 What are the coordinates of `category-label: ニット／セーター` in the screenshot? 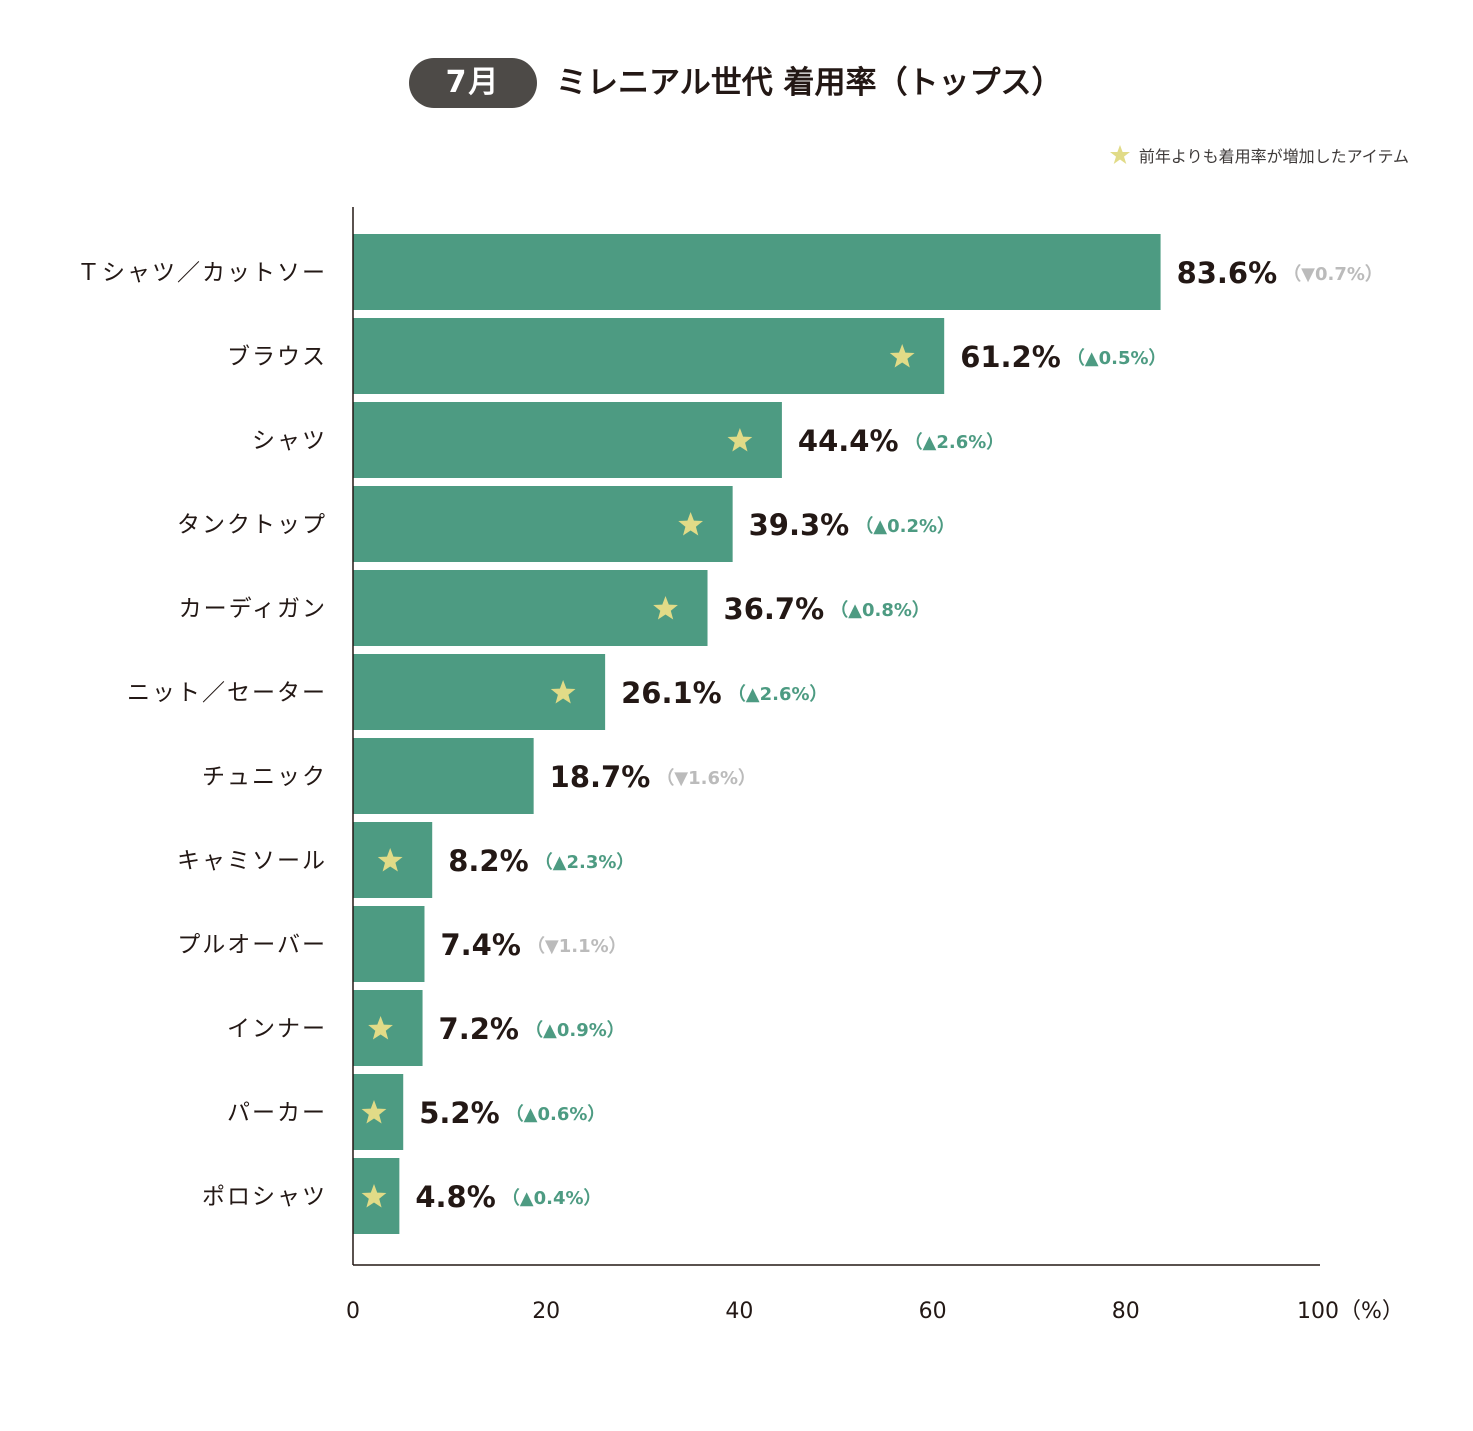 It's located at (227, 693).